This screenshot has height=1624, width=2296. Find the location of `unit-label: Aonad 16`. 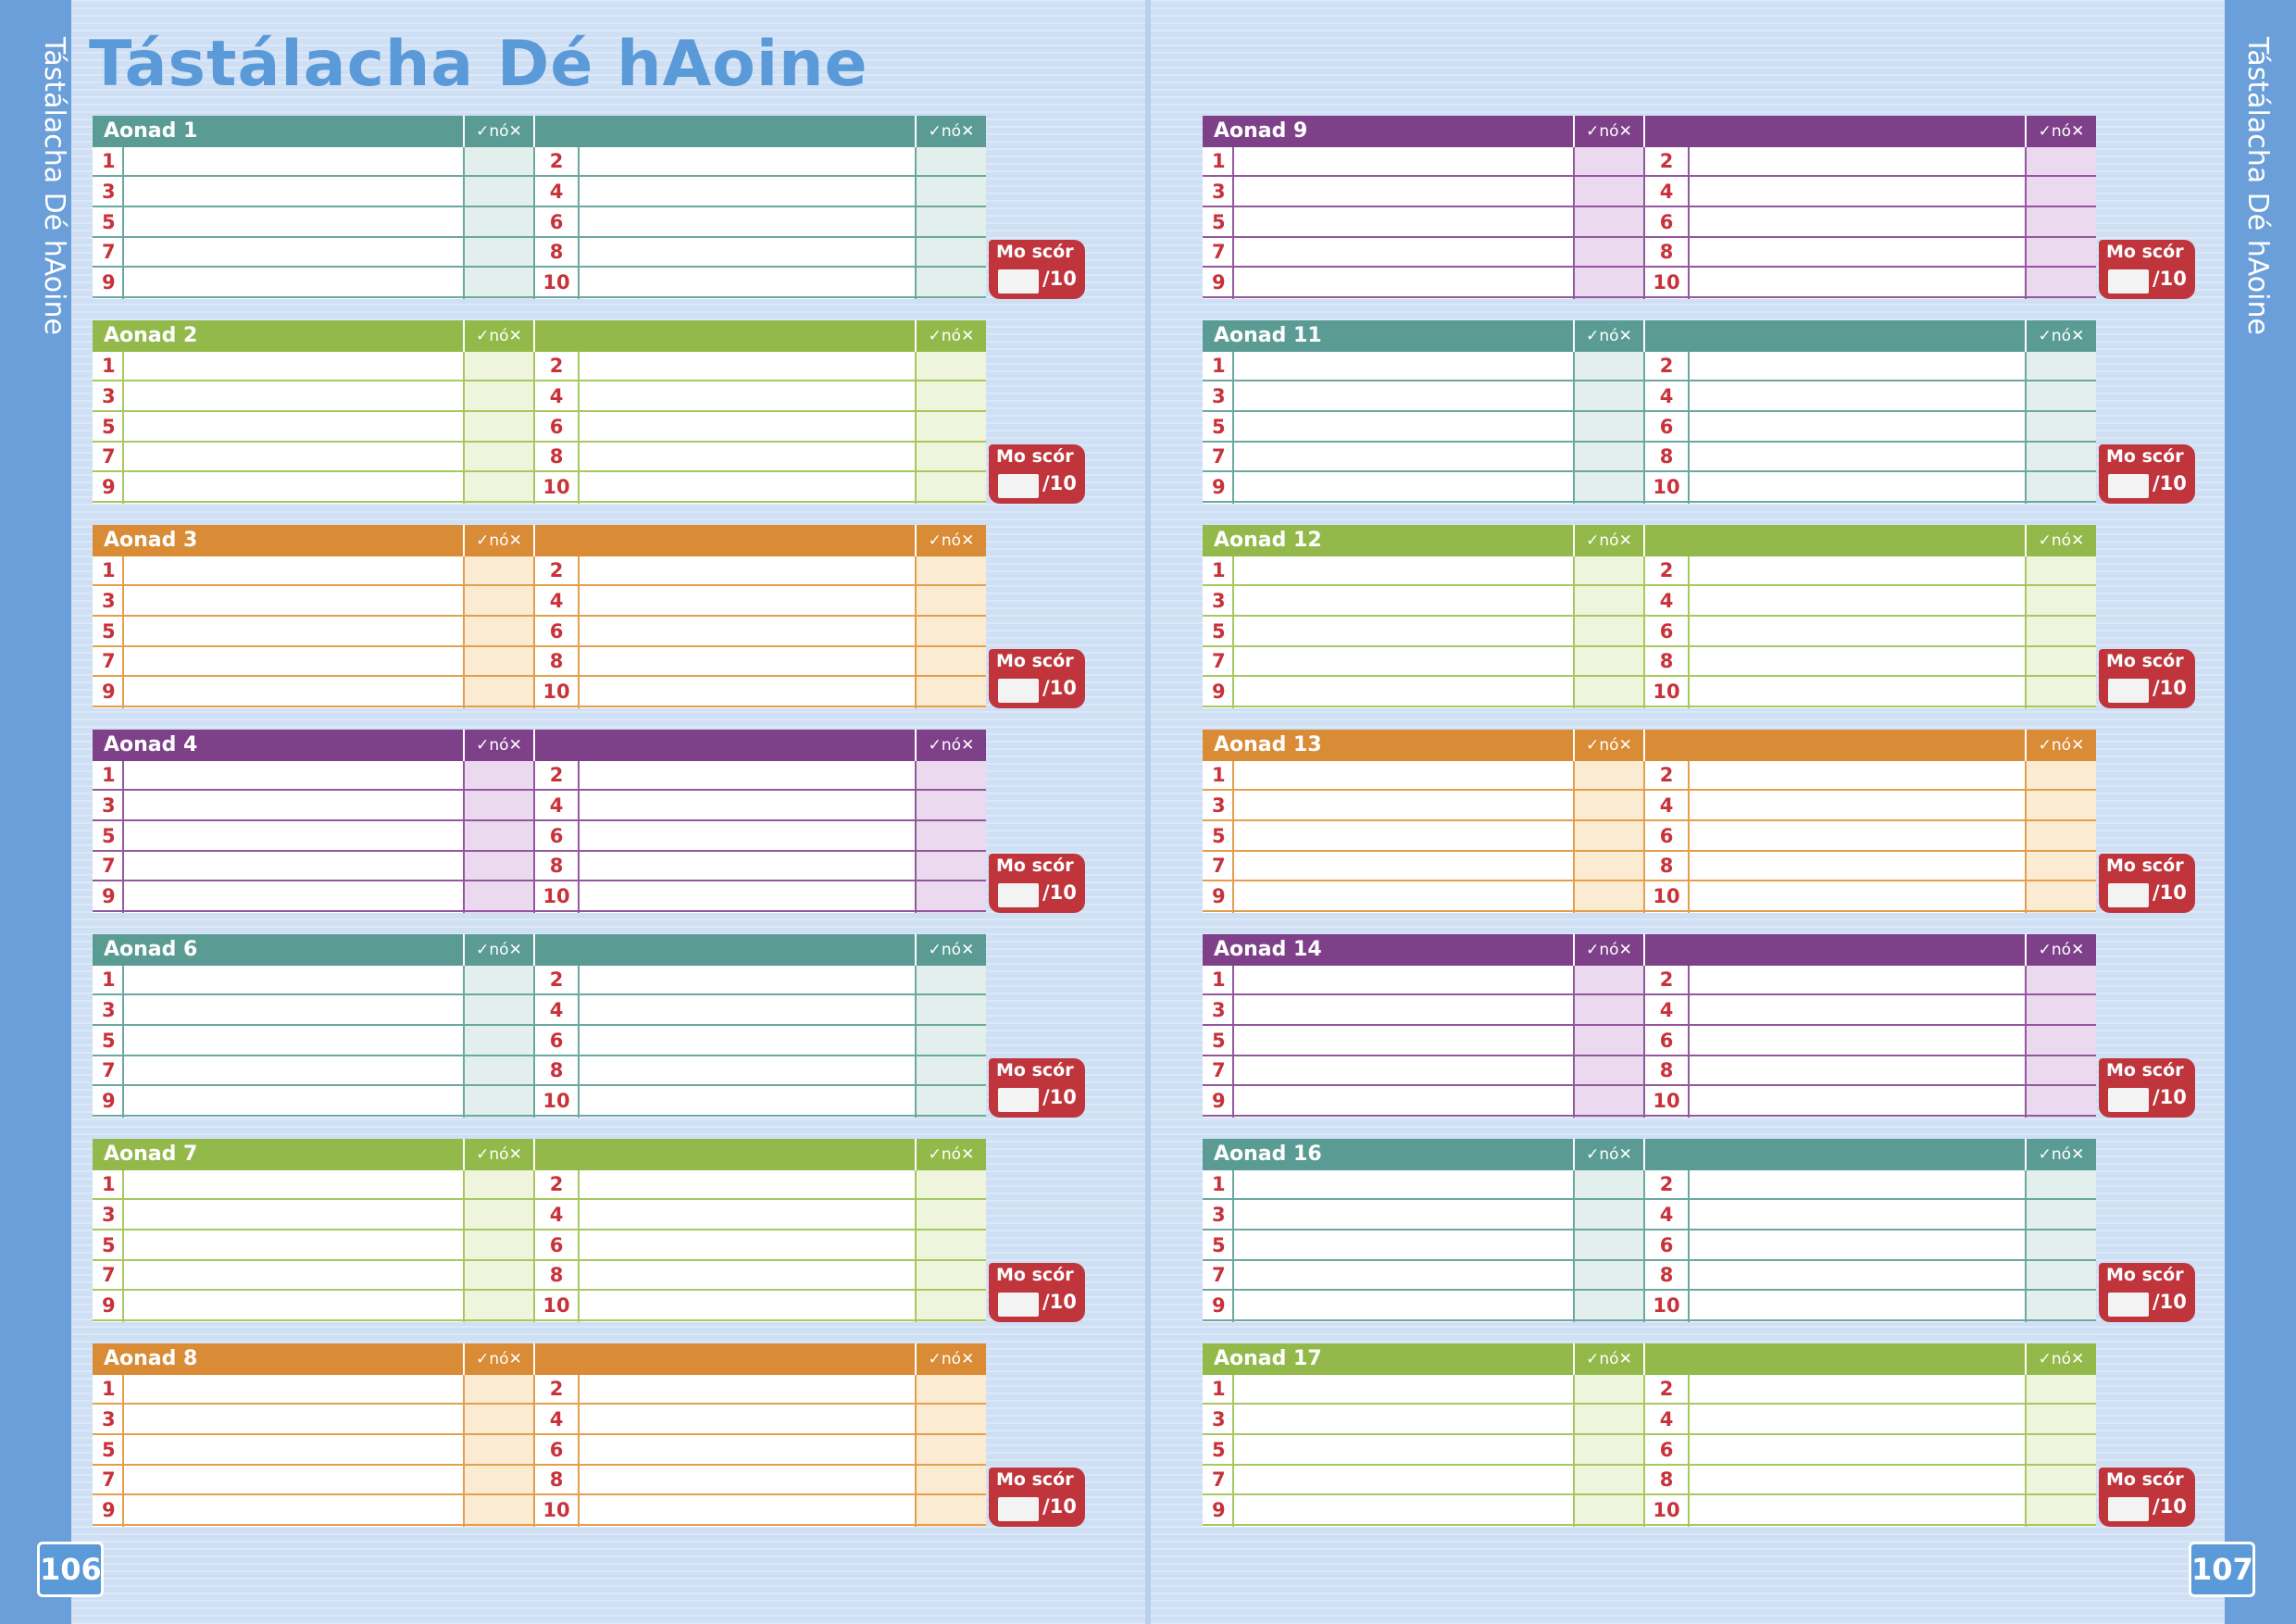

unit-label: Aonad 16 is located at coordinates (1388, 1154).